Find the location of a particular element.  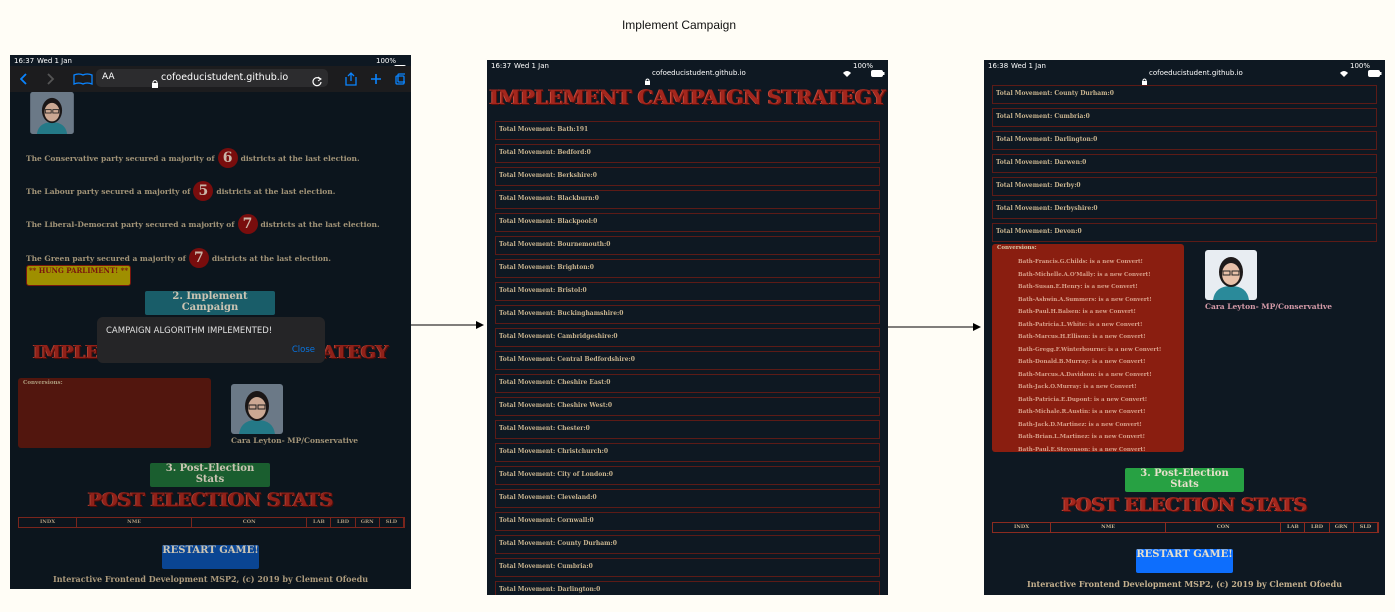

movement-text: Total Movement: Bath:191 is located at coordinates (544, 129).